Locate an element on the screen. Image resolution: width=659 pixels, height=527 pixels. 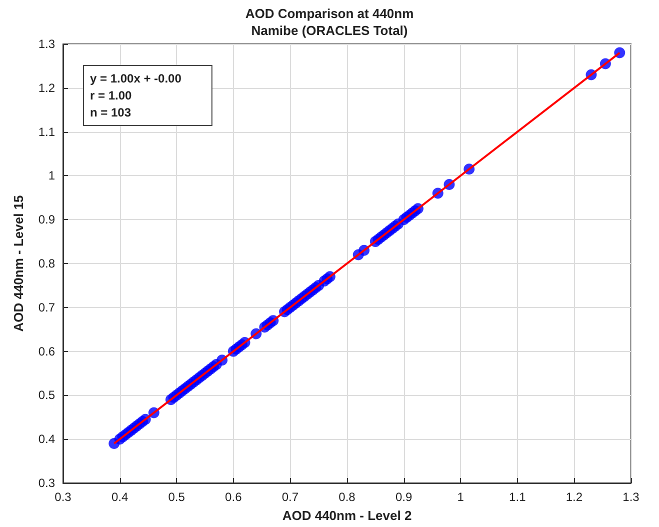
annotation: r = 1.00 is located at coordinates (111, 95).